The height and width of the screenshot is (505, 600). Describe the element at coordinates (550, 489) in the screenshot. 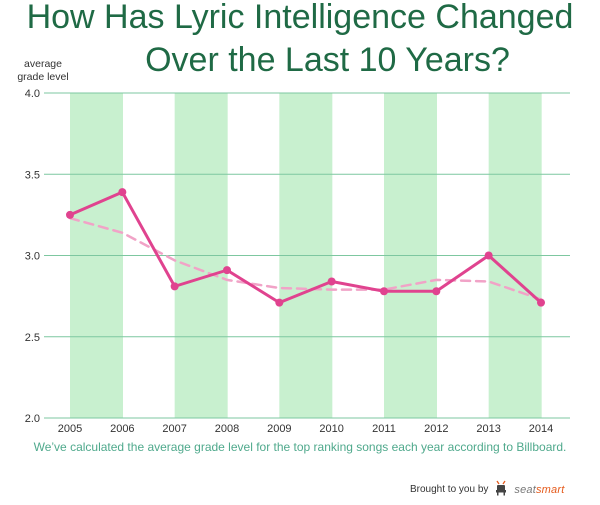

I see `brand-accent: smart` at that location.